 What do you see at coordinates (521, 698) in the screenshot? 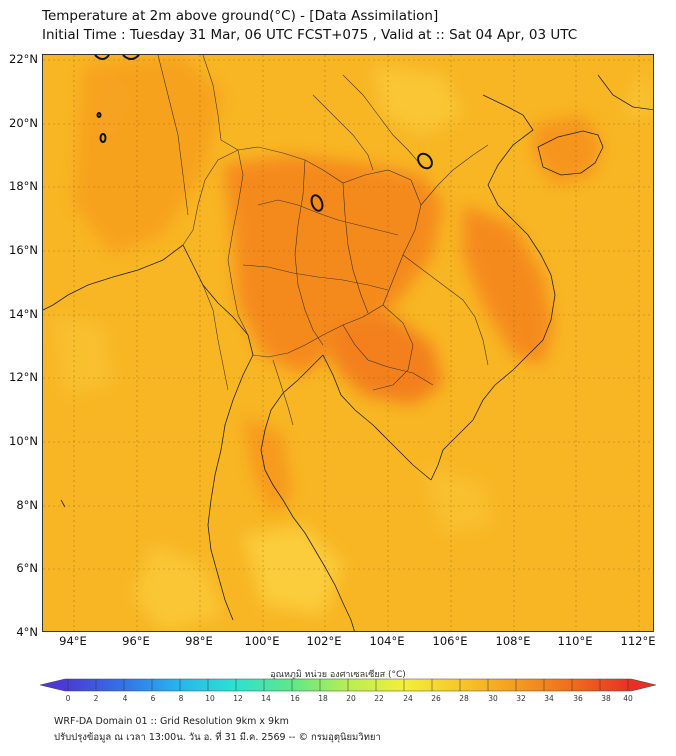
I see `colorbar-tick: 32` at bounding box center [521, 698].